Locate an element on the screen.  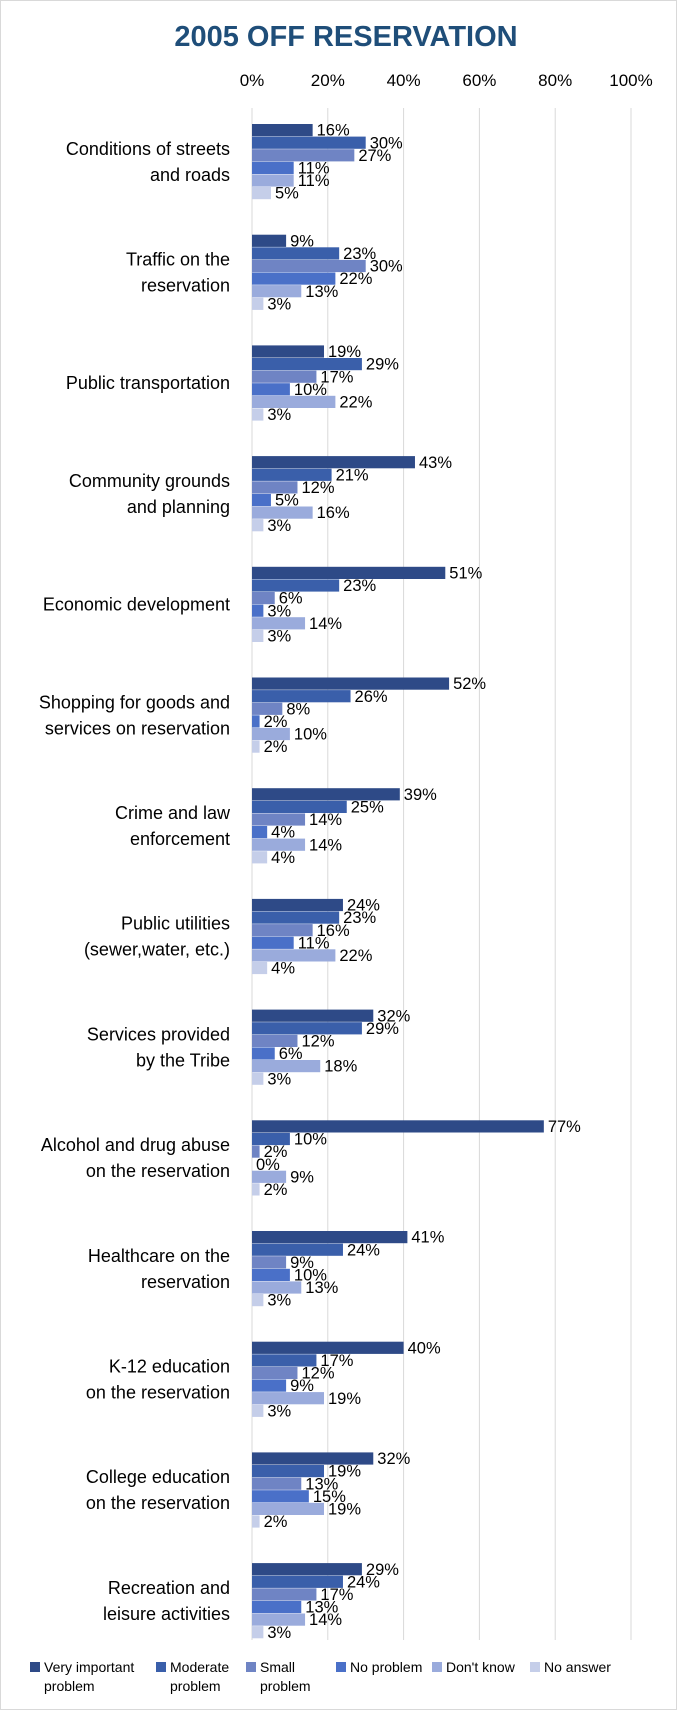
data-label: 4% is located at coordinates (283, 833).